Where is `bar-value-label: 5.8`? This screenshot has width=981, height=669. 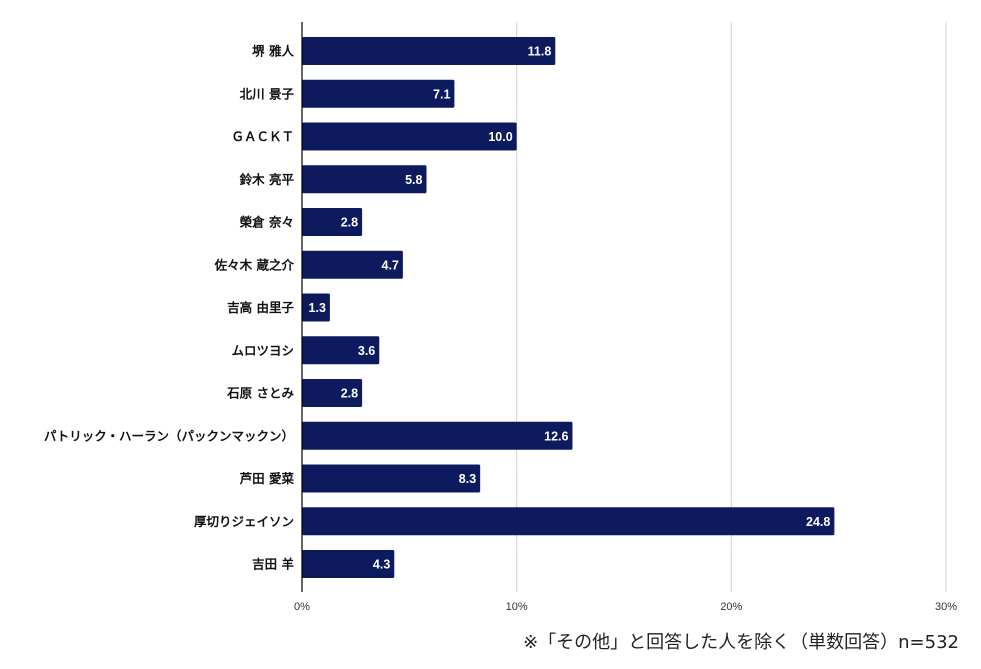
bar-value-label: 5.8 is located at coordinates (413, 180).